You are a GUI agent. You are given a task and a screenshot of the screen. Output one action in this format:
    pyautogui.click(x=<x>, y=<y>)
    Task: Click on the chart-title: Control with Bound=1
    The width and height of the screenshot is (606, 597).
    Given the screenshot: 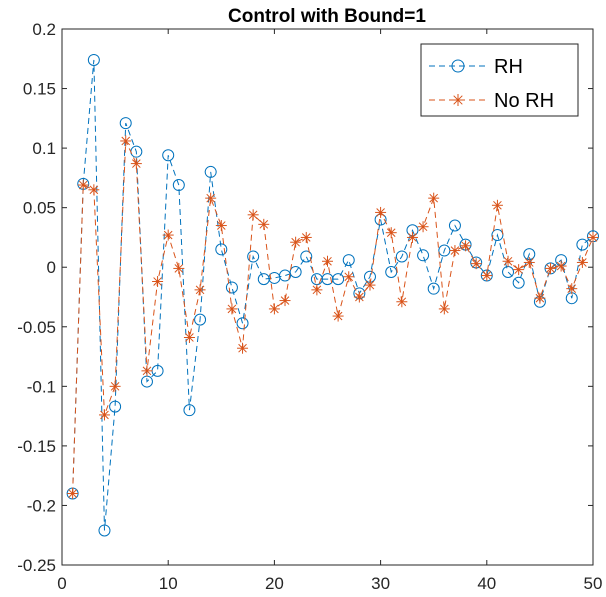 What is the action you would take?
    pyautogui.click(x=327, y=16)
    